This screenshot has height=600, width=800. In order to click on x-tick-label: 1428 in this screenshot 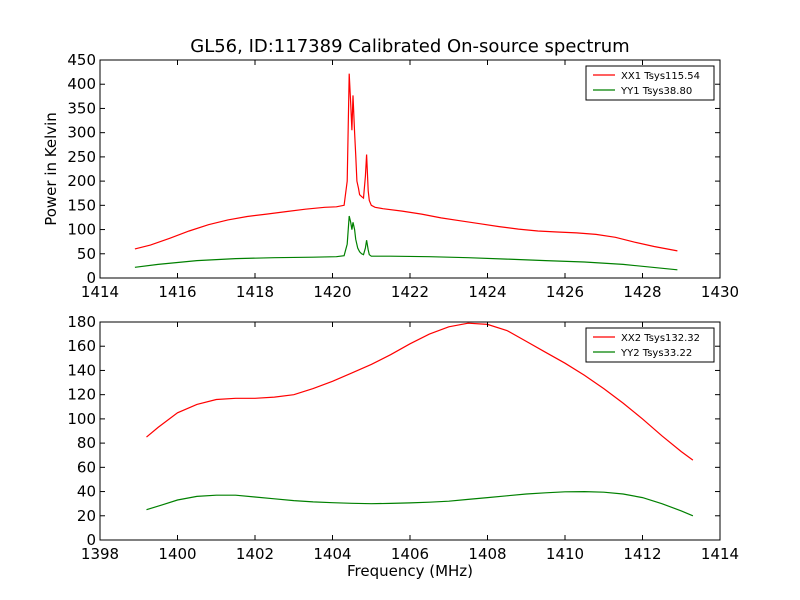, I will do `click(642, 292)`.